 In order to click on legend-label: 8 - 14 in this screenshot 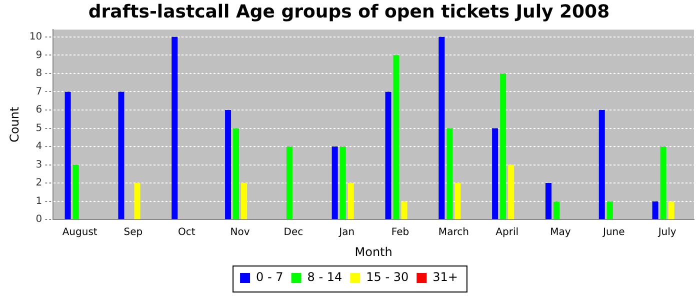, I will do `click(324, 277)`.